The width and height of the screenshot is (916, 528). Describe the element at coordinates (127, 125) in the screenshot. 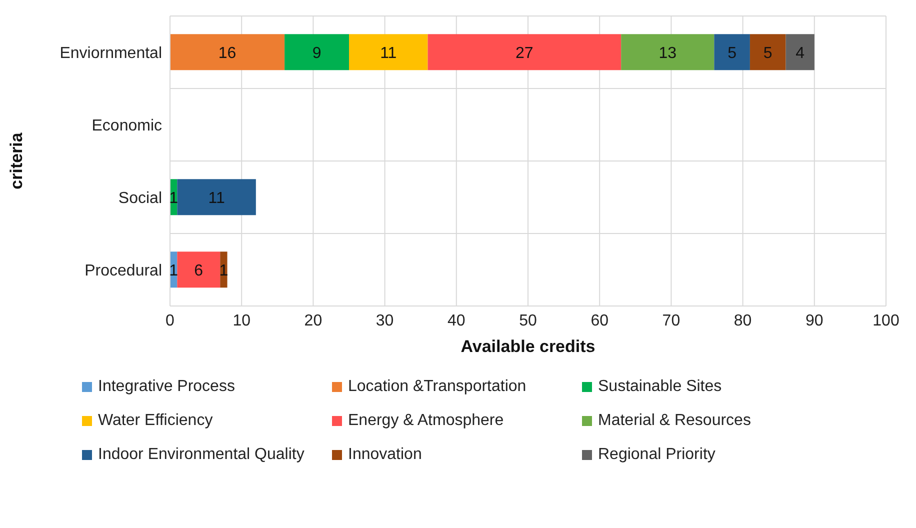

I see `y-tick-label: Economic` at that location.